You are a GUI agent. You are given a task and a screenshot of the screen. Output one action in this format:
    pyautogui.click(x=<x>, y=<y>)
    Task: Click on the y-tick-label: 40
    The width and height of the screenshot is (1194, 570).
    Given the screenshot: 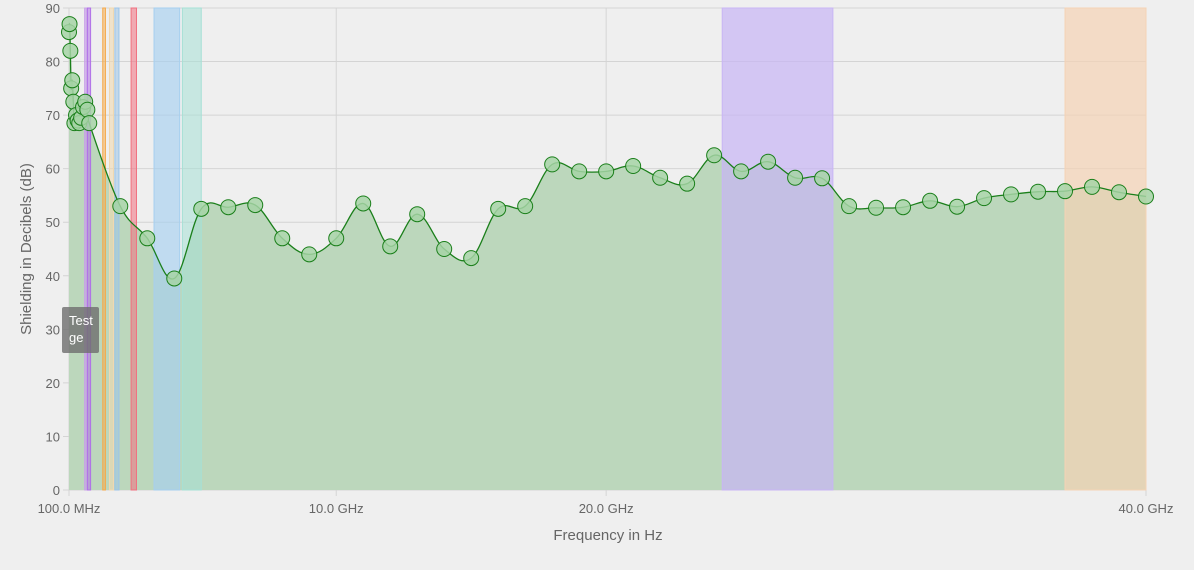 What is the action you would take?
    pyautogui.click(x=53, y=276)
    